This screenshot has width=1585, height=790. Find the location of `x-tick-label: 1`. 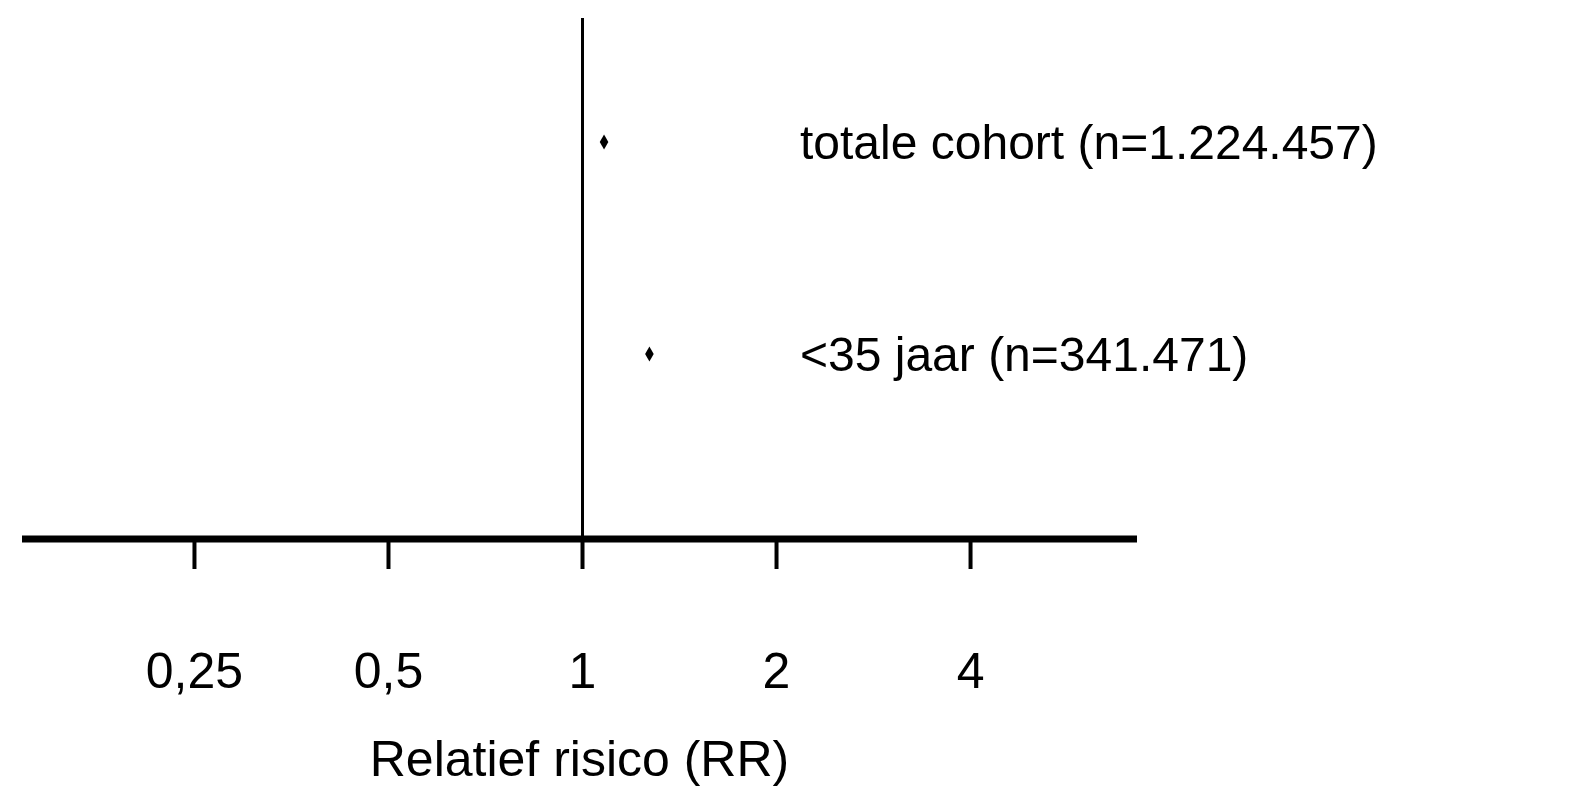

x-tick-label: 1 is located at coordinates (582, 671).